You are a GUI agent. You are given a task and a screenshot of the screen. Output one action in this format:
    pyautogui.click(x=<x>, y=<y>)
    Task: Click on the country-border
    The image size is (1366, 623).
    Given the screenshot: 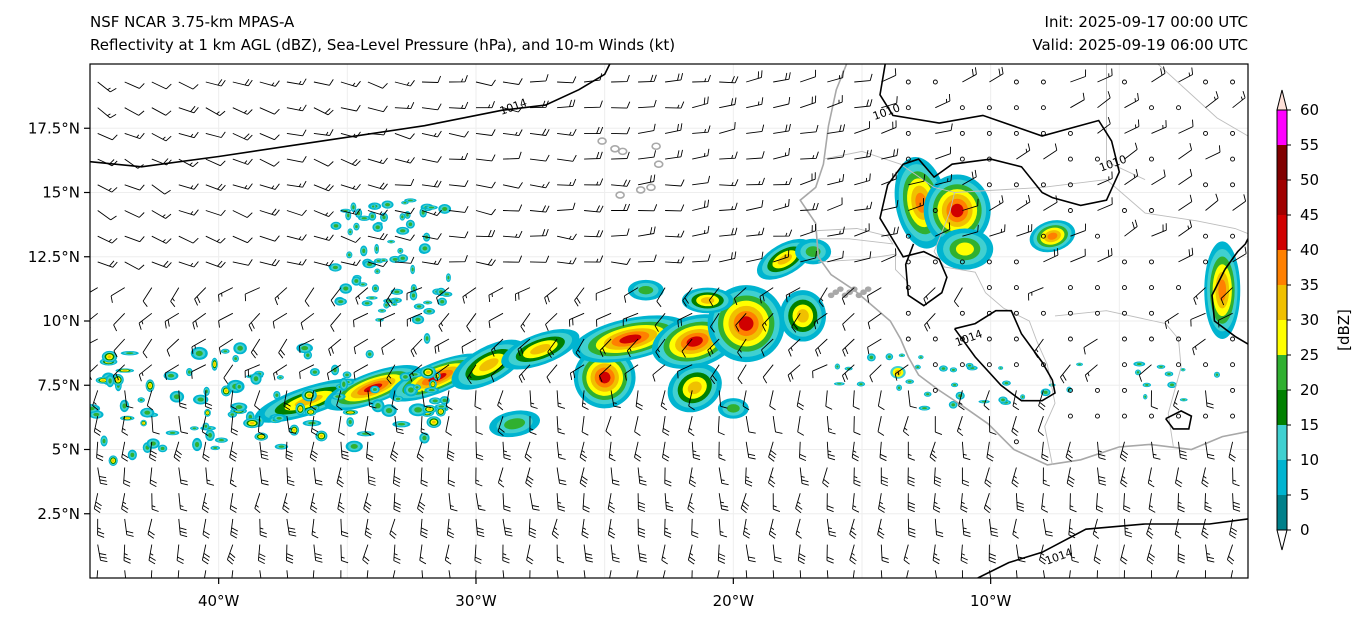 What is the action you would take?
    pyautogui.click(x=1101, y=207)
    